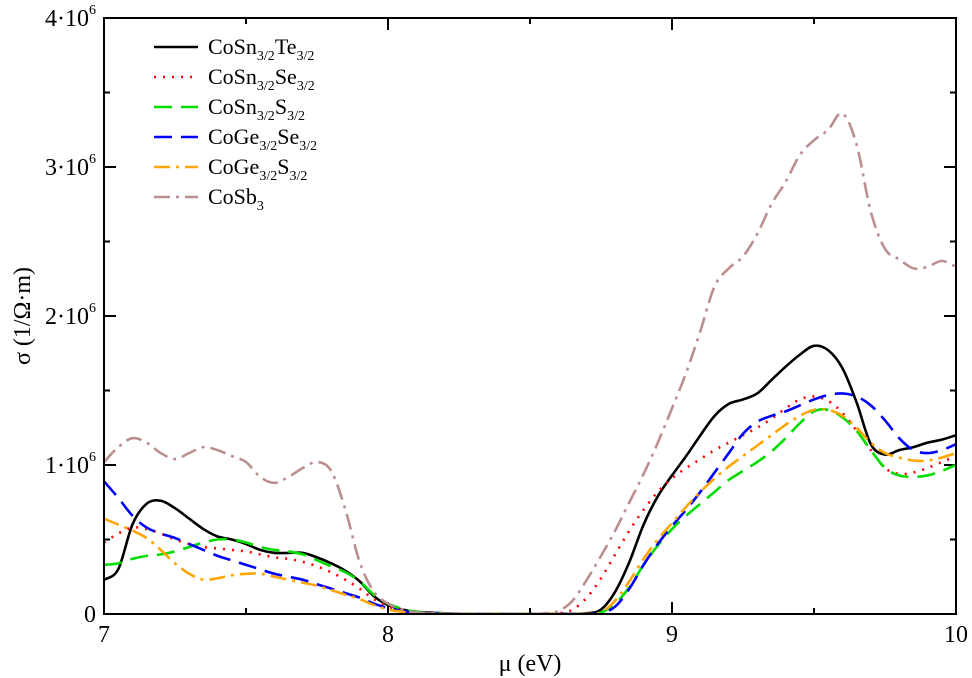 This screenshot has height=678, width=972. I want to click on y-tick-label: 2·10⁶, so click(70, 315).